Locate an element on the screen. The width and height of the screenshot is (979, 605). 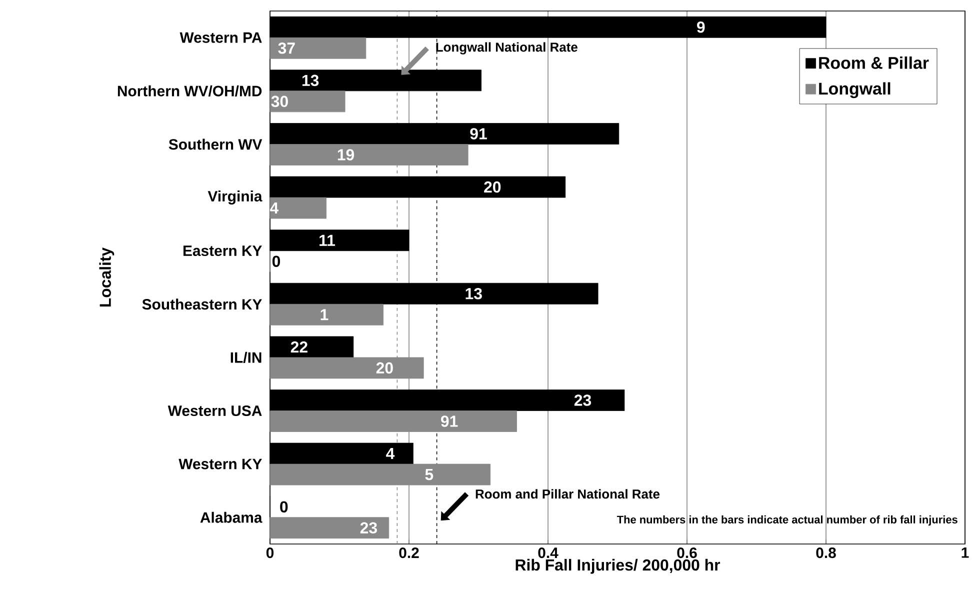
annotation: 9 is located at coordinates (701, 27).